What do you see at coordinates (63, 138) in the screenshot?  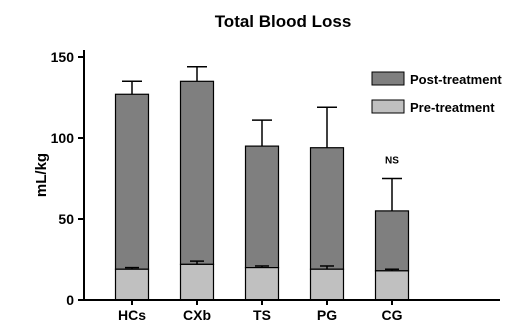 I see `y-tick-label: 100` at bounding box center [63, 138].